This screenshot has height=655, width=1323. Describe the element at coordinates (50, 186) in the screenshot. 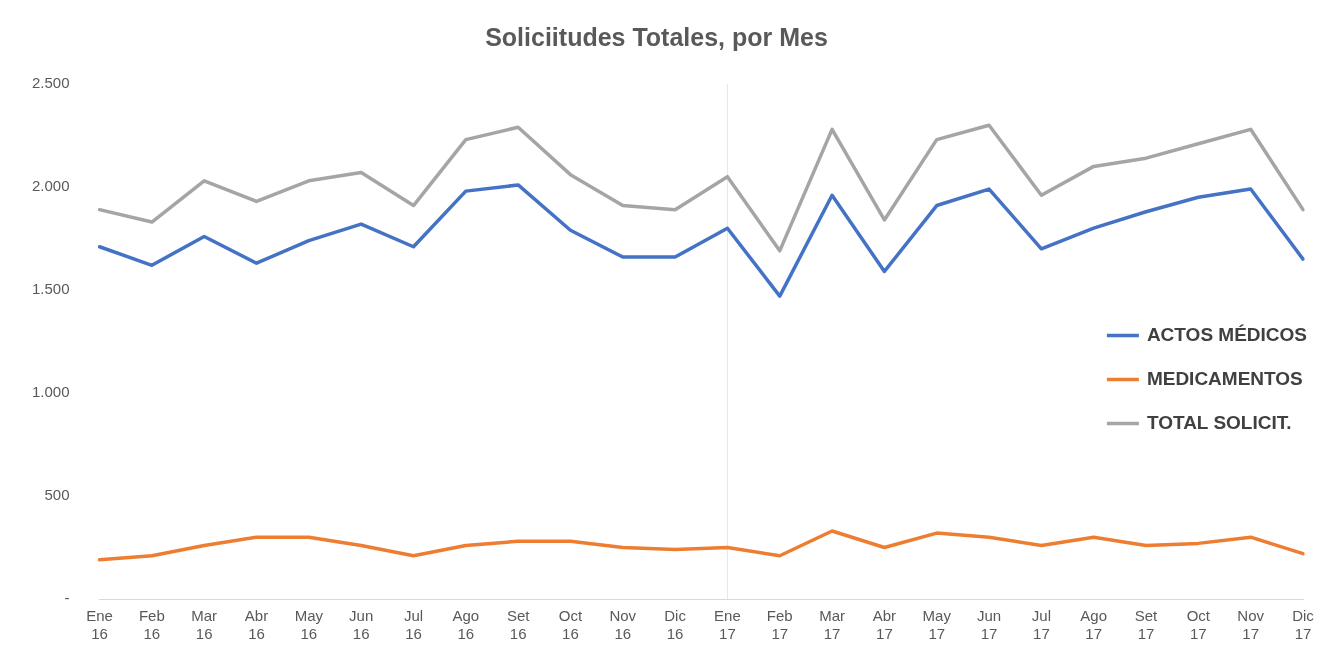

I see `y-tick-label: 2.000` at that location.